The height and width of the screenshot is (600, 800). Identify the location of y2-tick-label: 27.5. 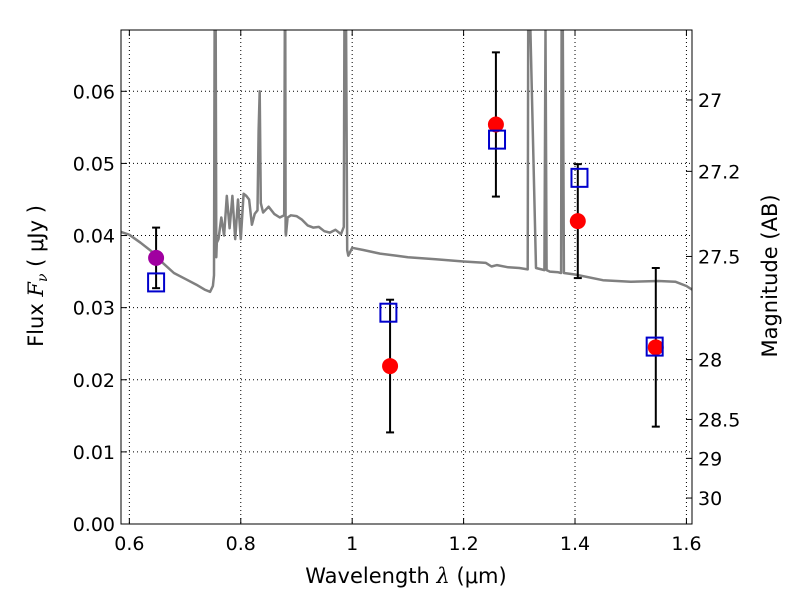
(719, 257).